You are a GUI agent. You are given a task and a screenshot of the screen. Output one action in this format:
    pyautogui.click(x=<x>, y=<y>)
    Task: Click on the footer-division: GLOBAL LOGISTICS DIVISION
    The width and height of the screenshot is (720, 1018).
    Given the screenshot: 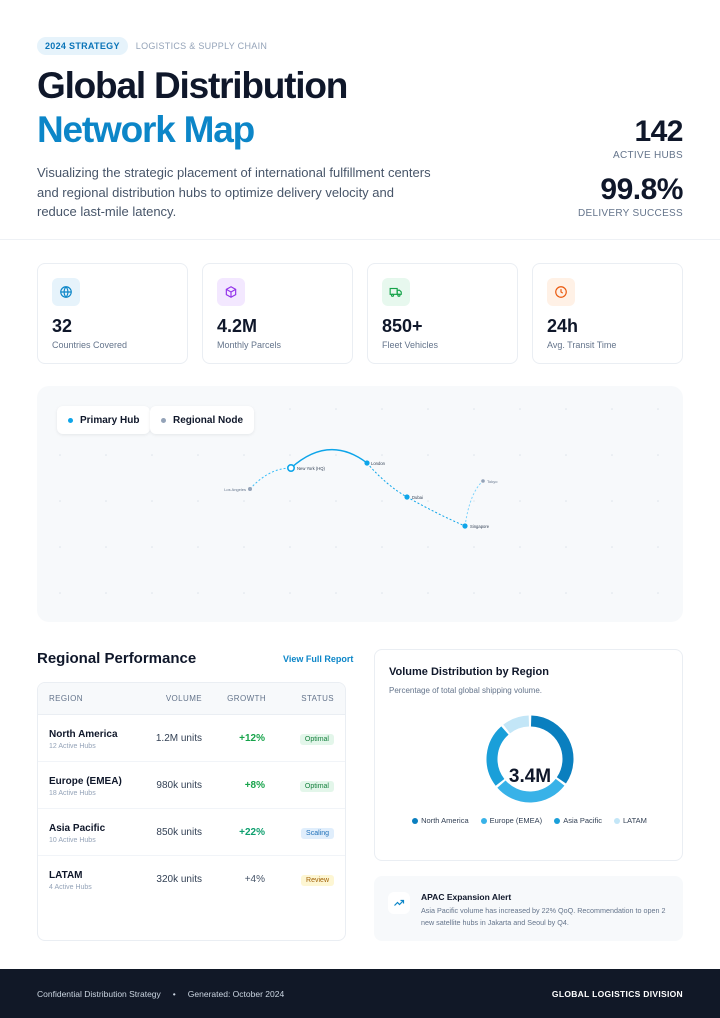 What is the action you would take?
    pyautogui.click(x=617, y=994)
    